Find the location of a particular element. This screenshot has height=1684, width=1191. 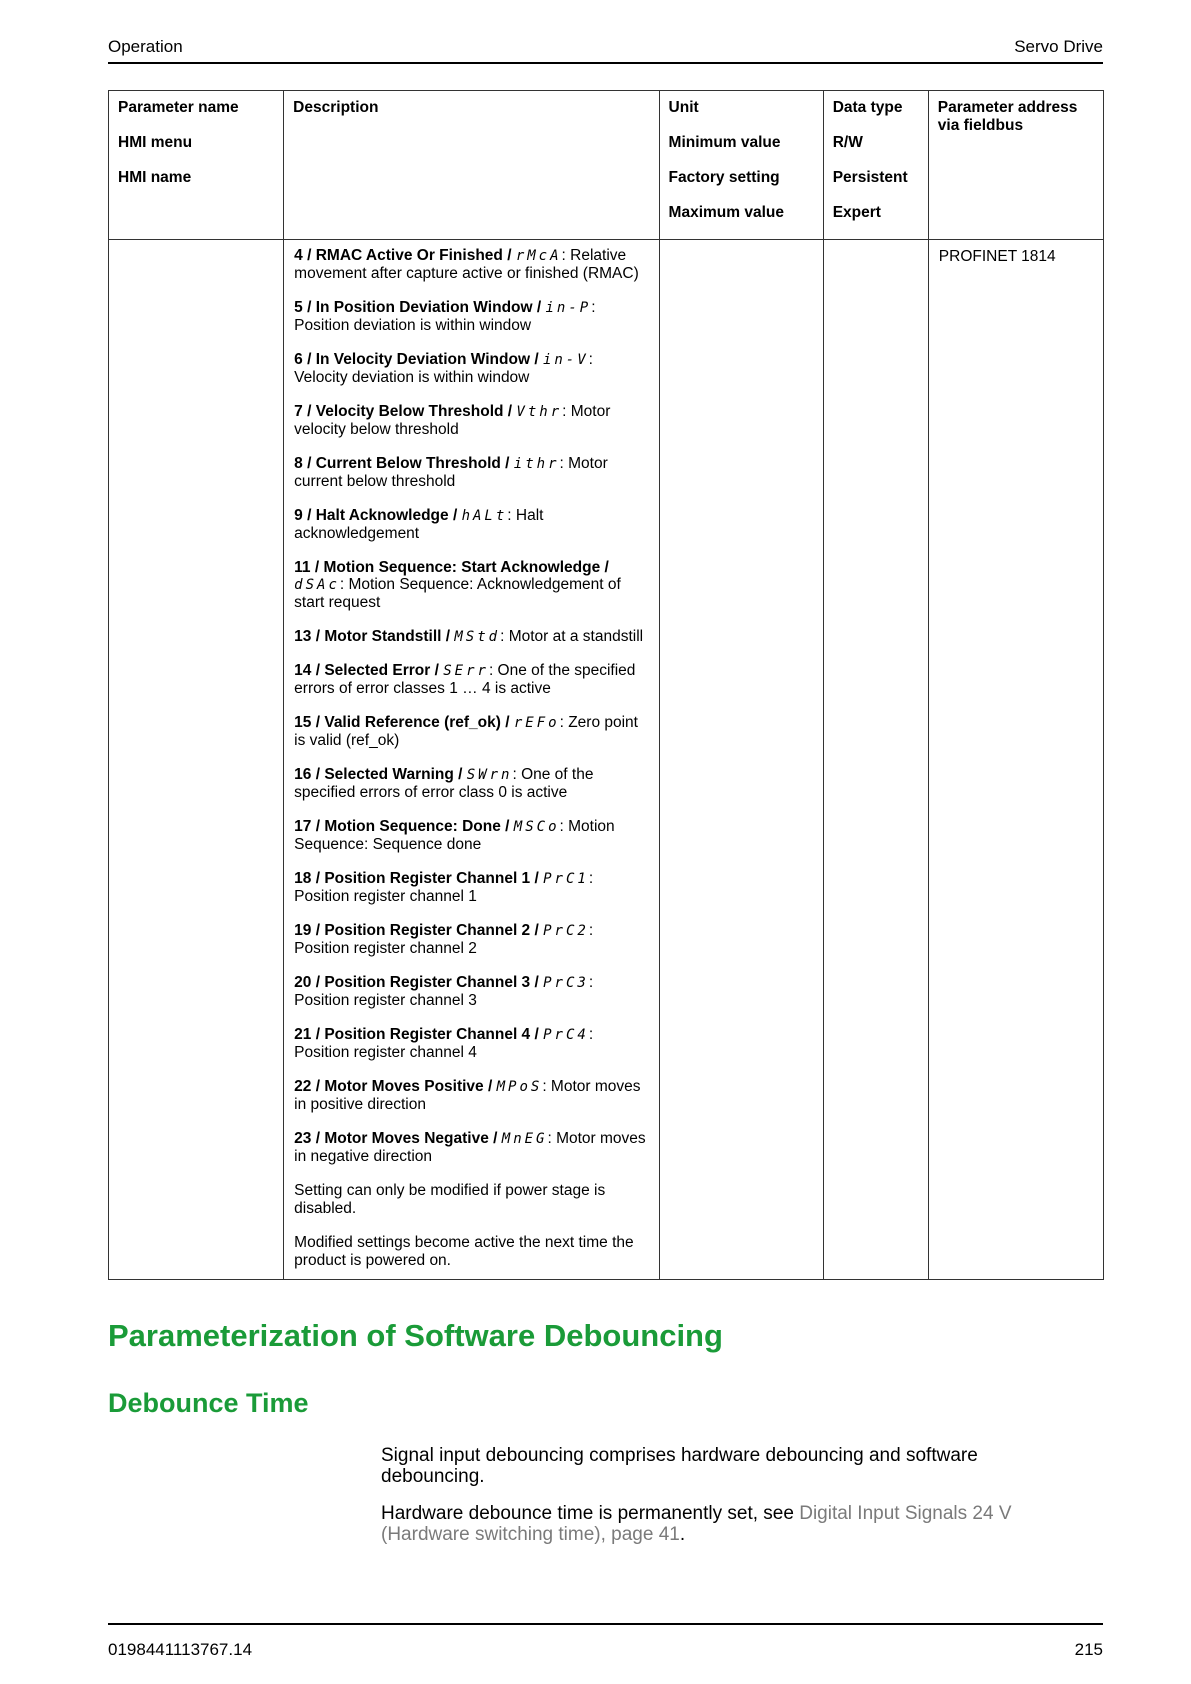

entry-label: 6 / In Velocity Deviation Window / is located at coordinates (418, 359).